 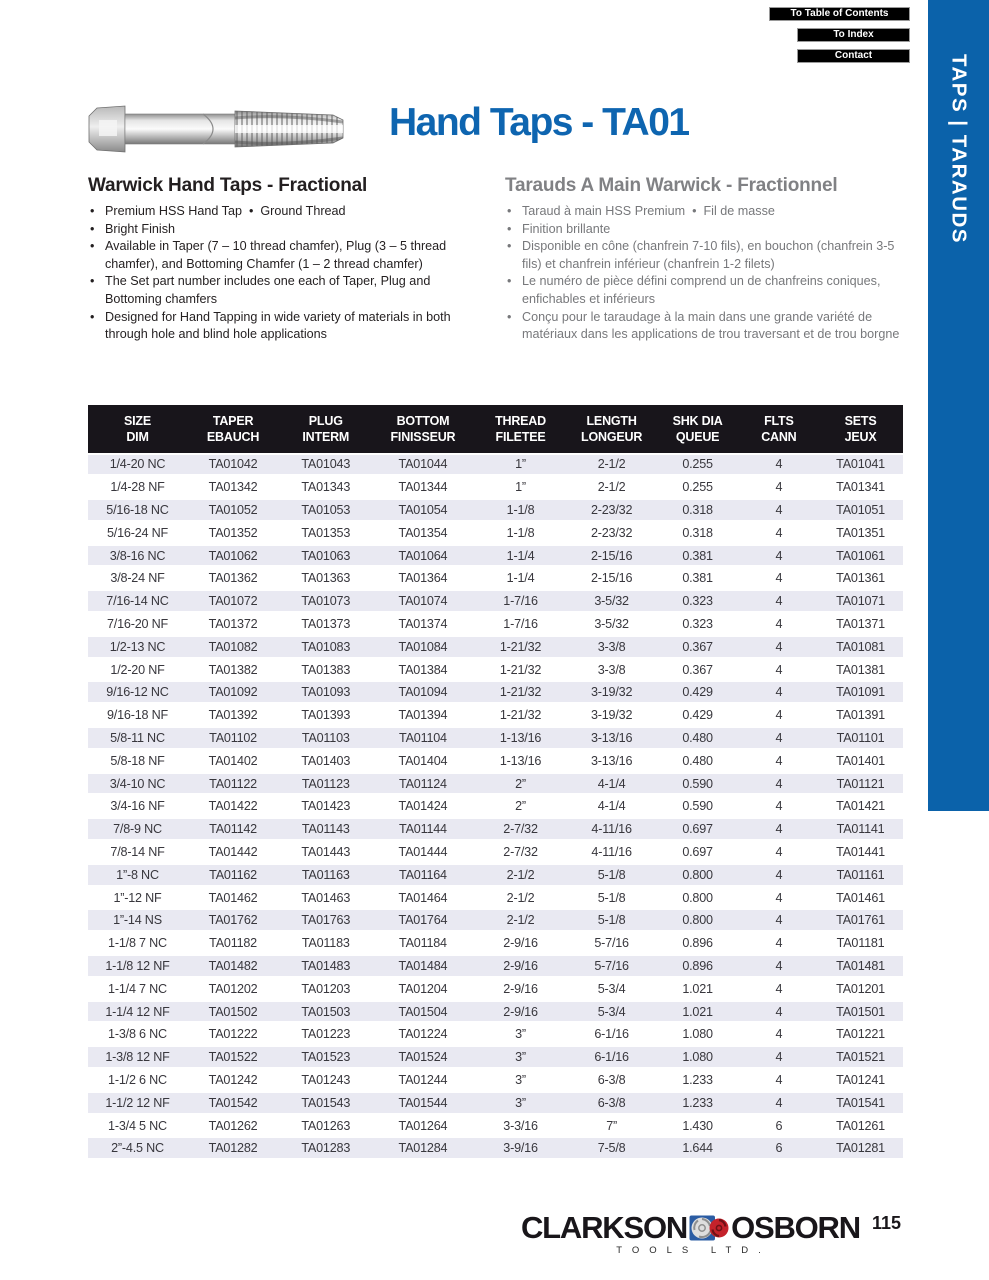 I want to click on table-cell: TA01222, so click(x=233, y=1034).